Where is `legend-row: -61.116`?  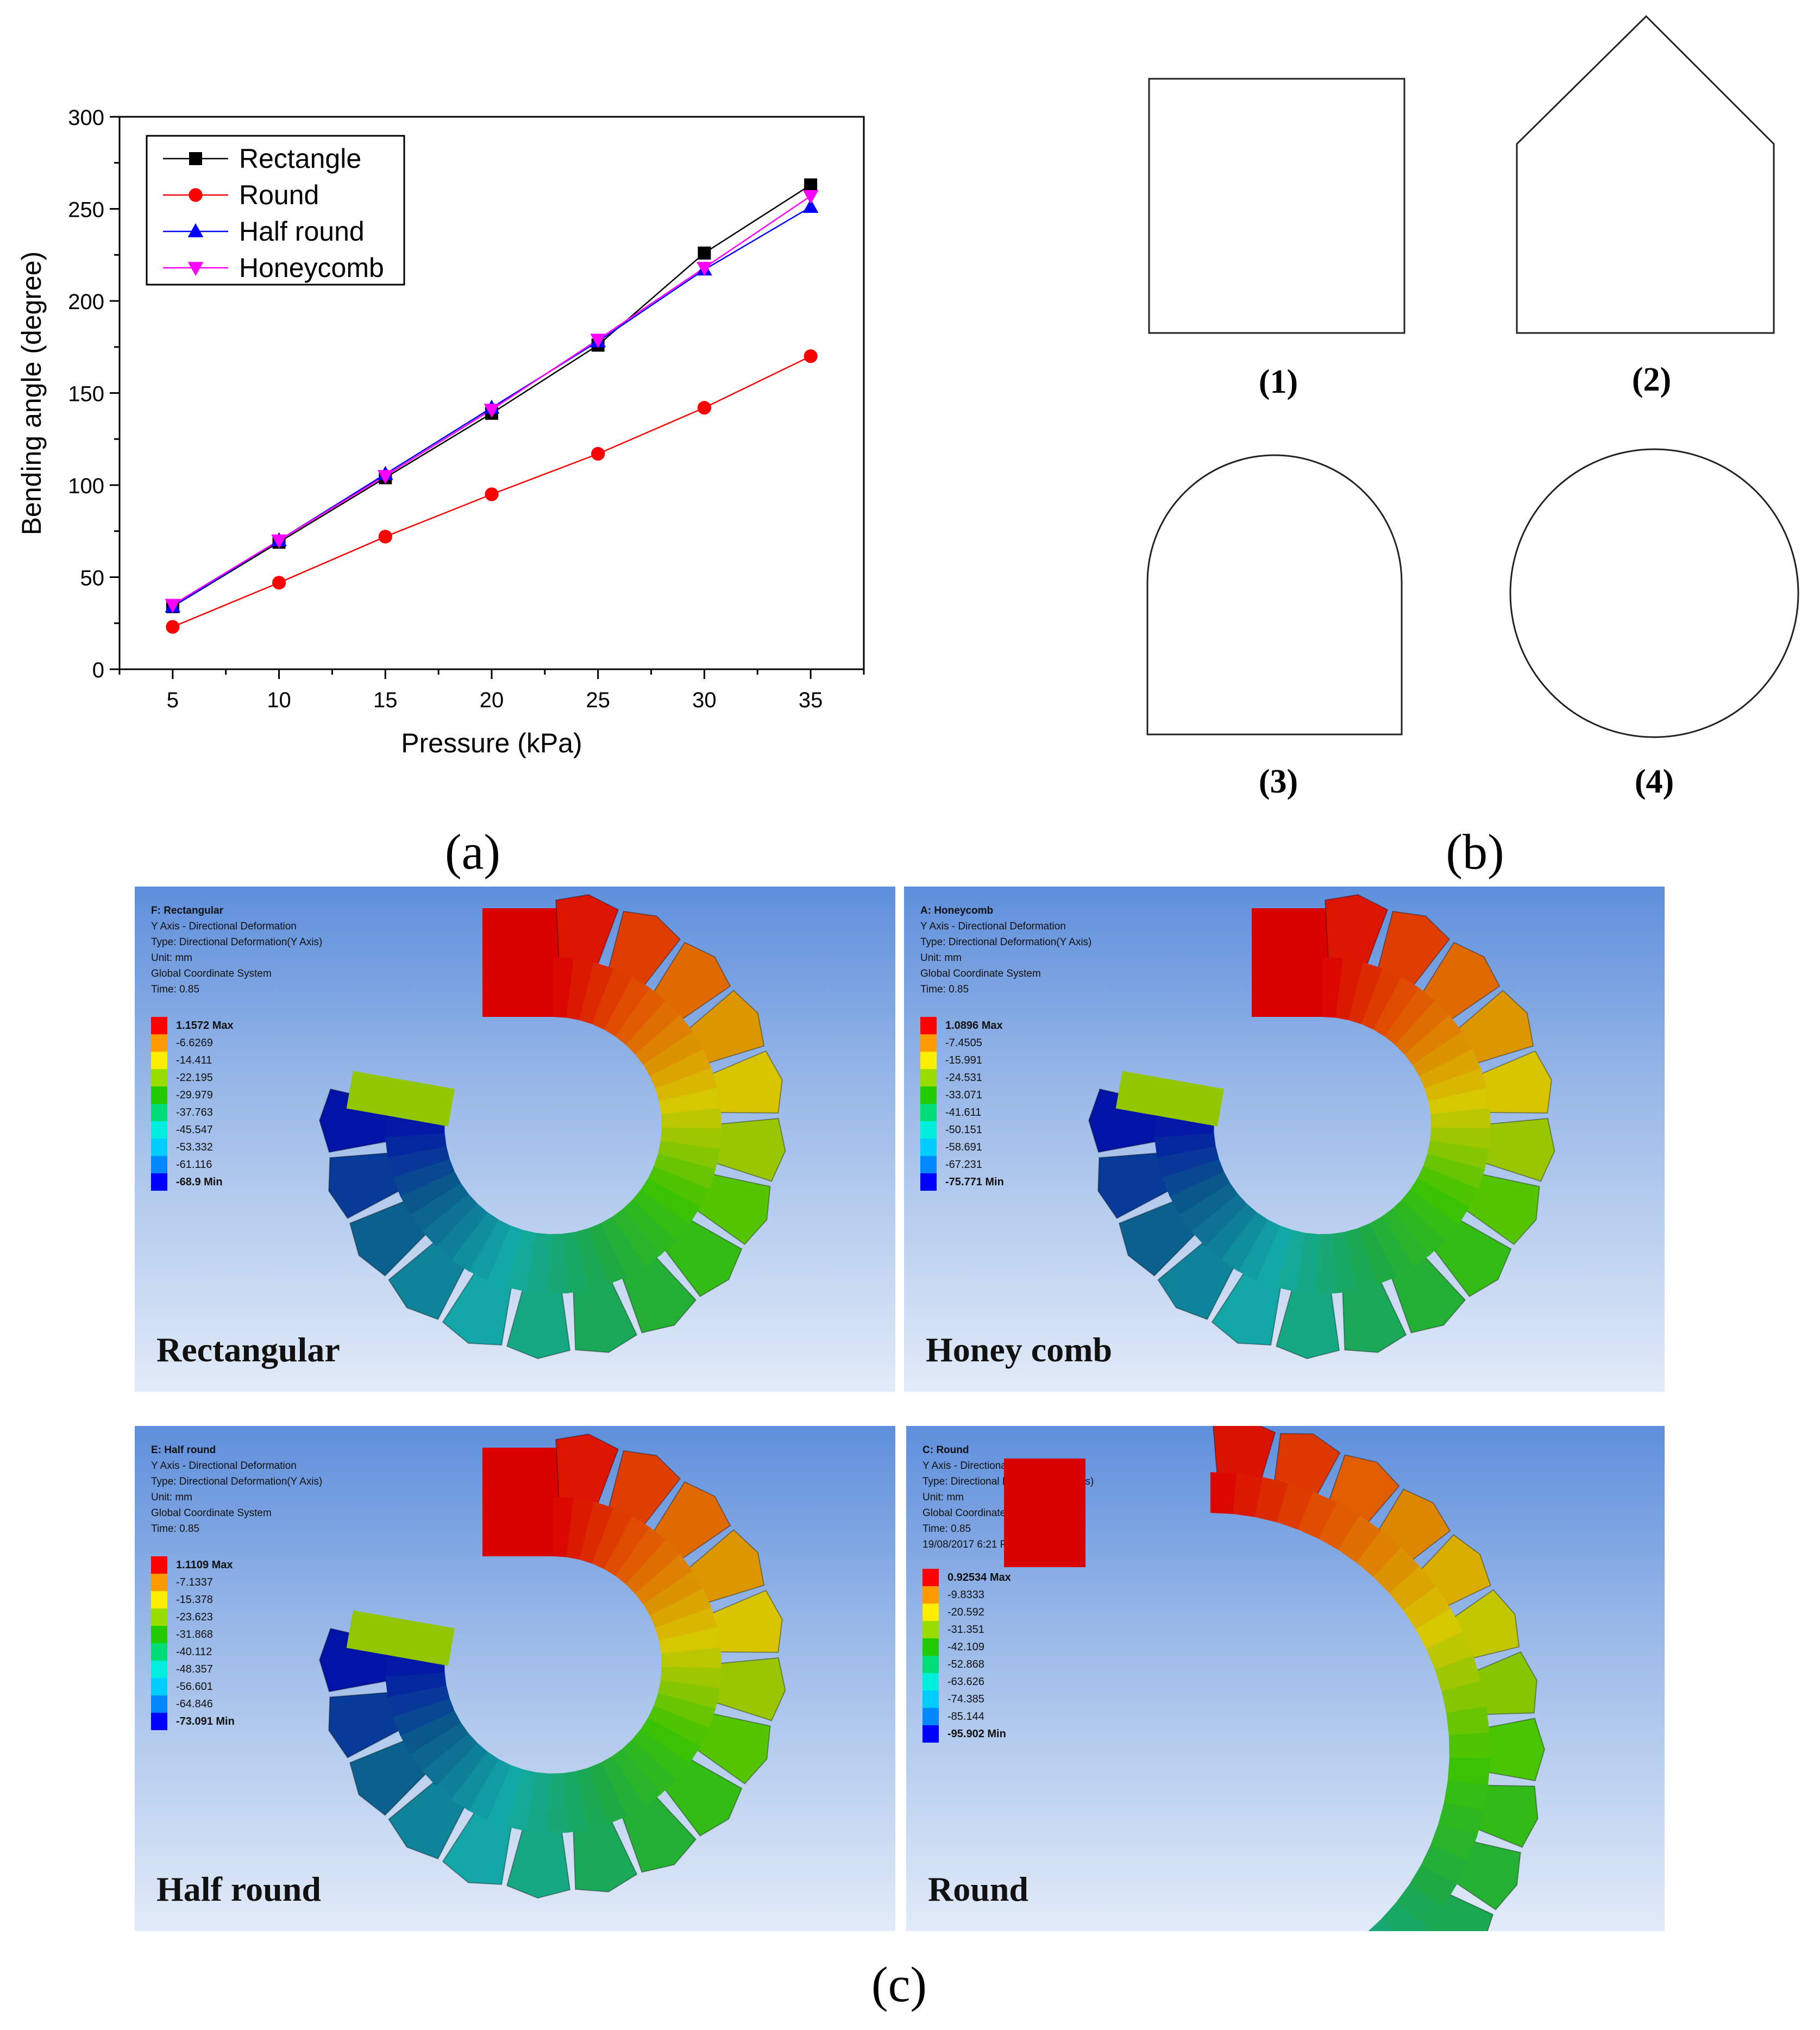
legend-row: -61.116 is located at coordinates (236, 1164).